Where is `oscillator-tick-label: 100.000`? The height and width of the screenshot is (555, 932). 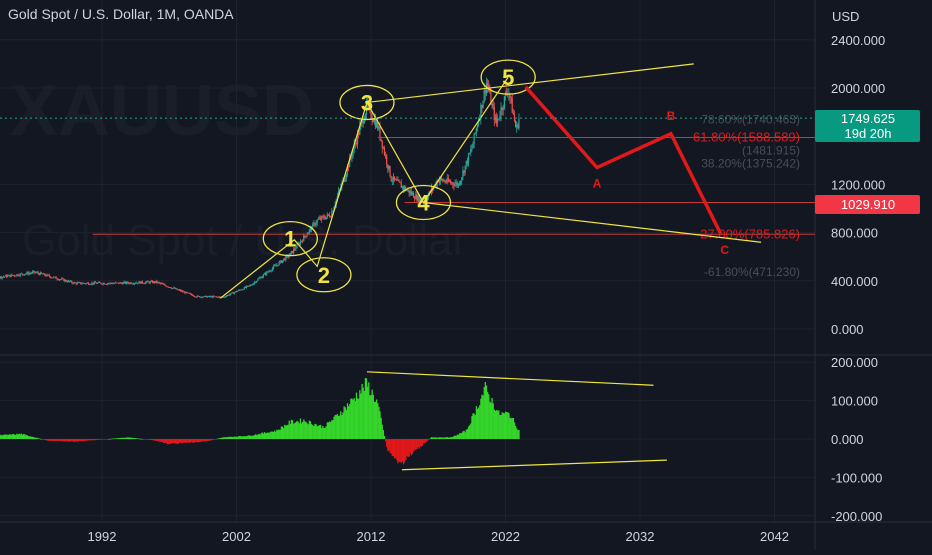
oscillator-tick-label: 100.000 is located at coordinates (854, 401).